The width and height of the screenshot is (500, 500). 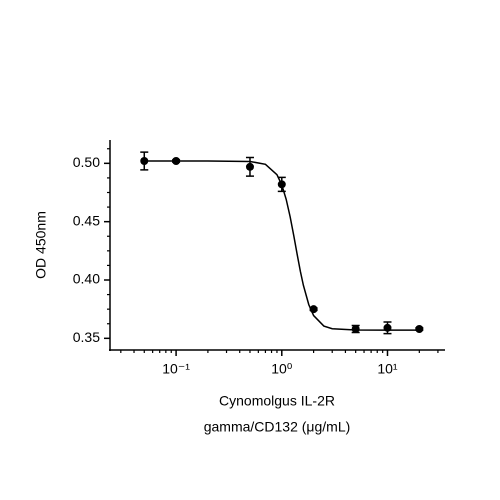 I want to click on x-tick-label: 10¹, so click(x=387, y=369).